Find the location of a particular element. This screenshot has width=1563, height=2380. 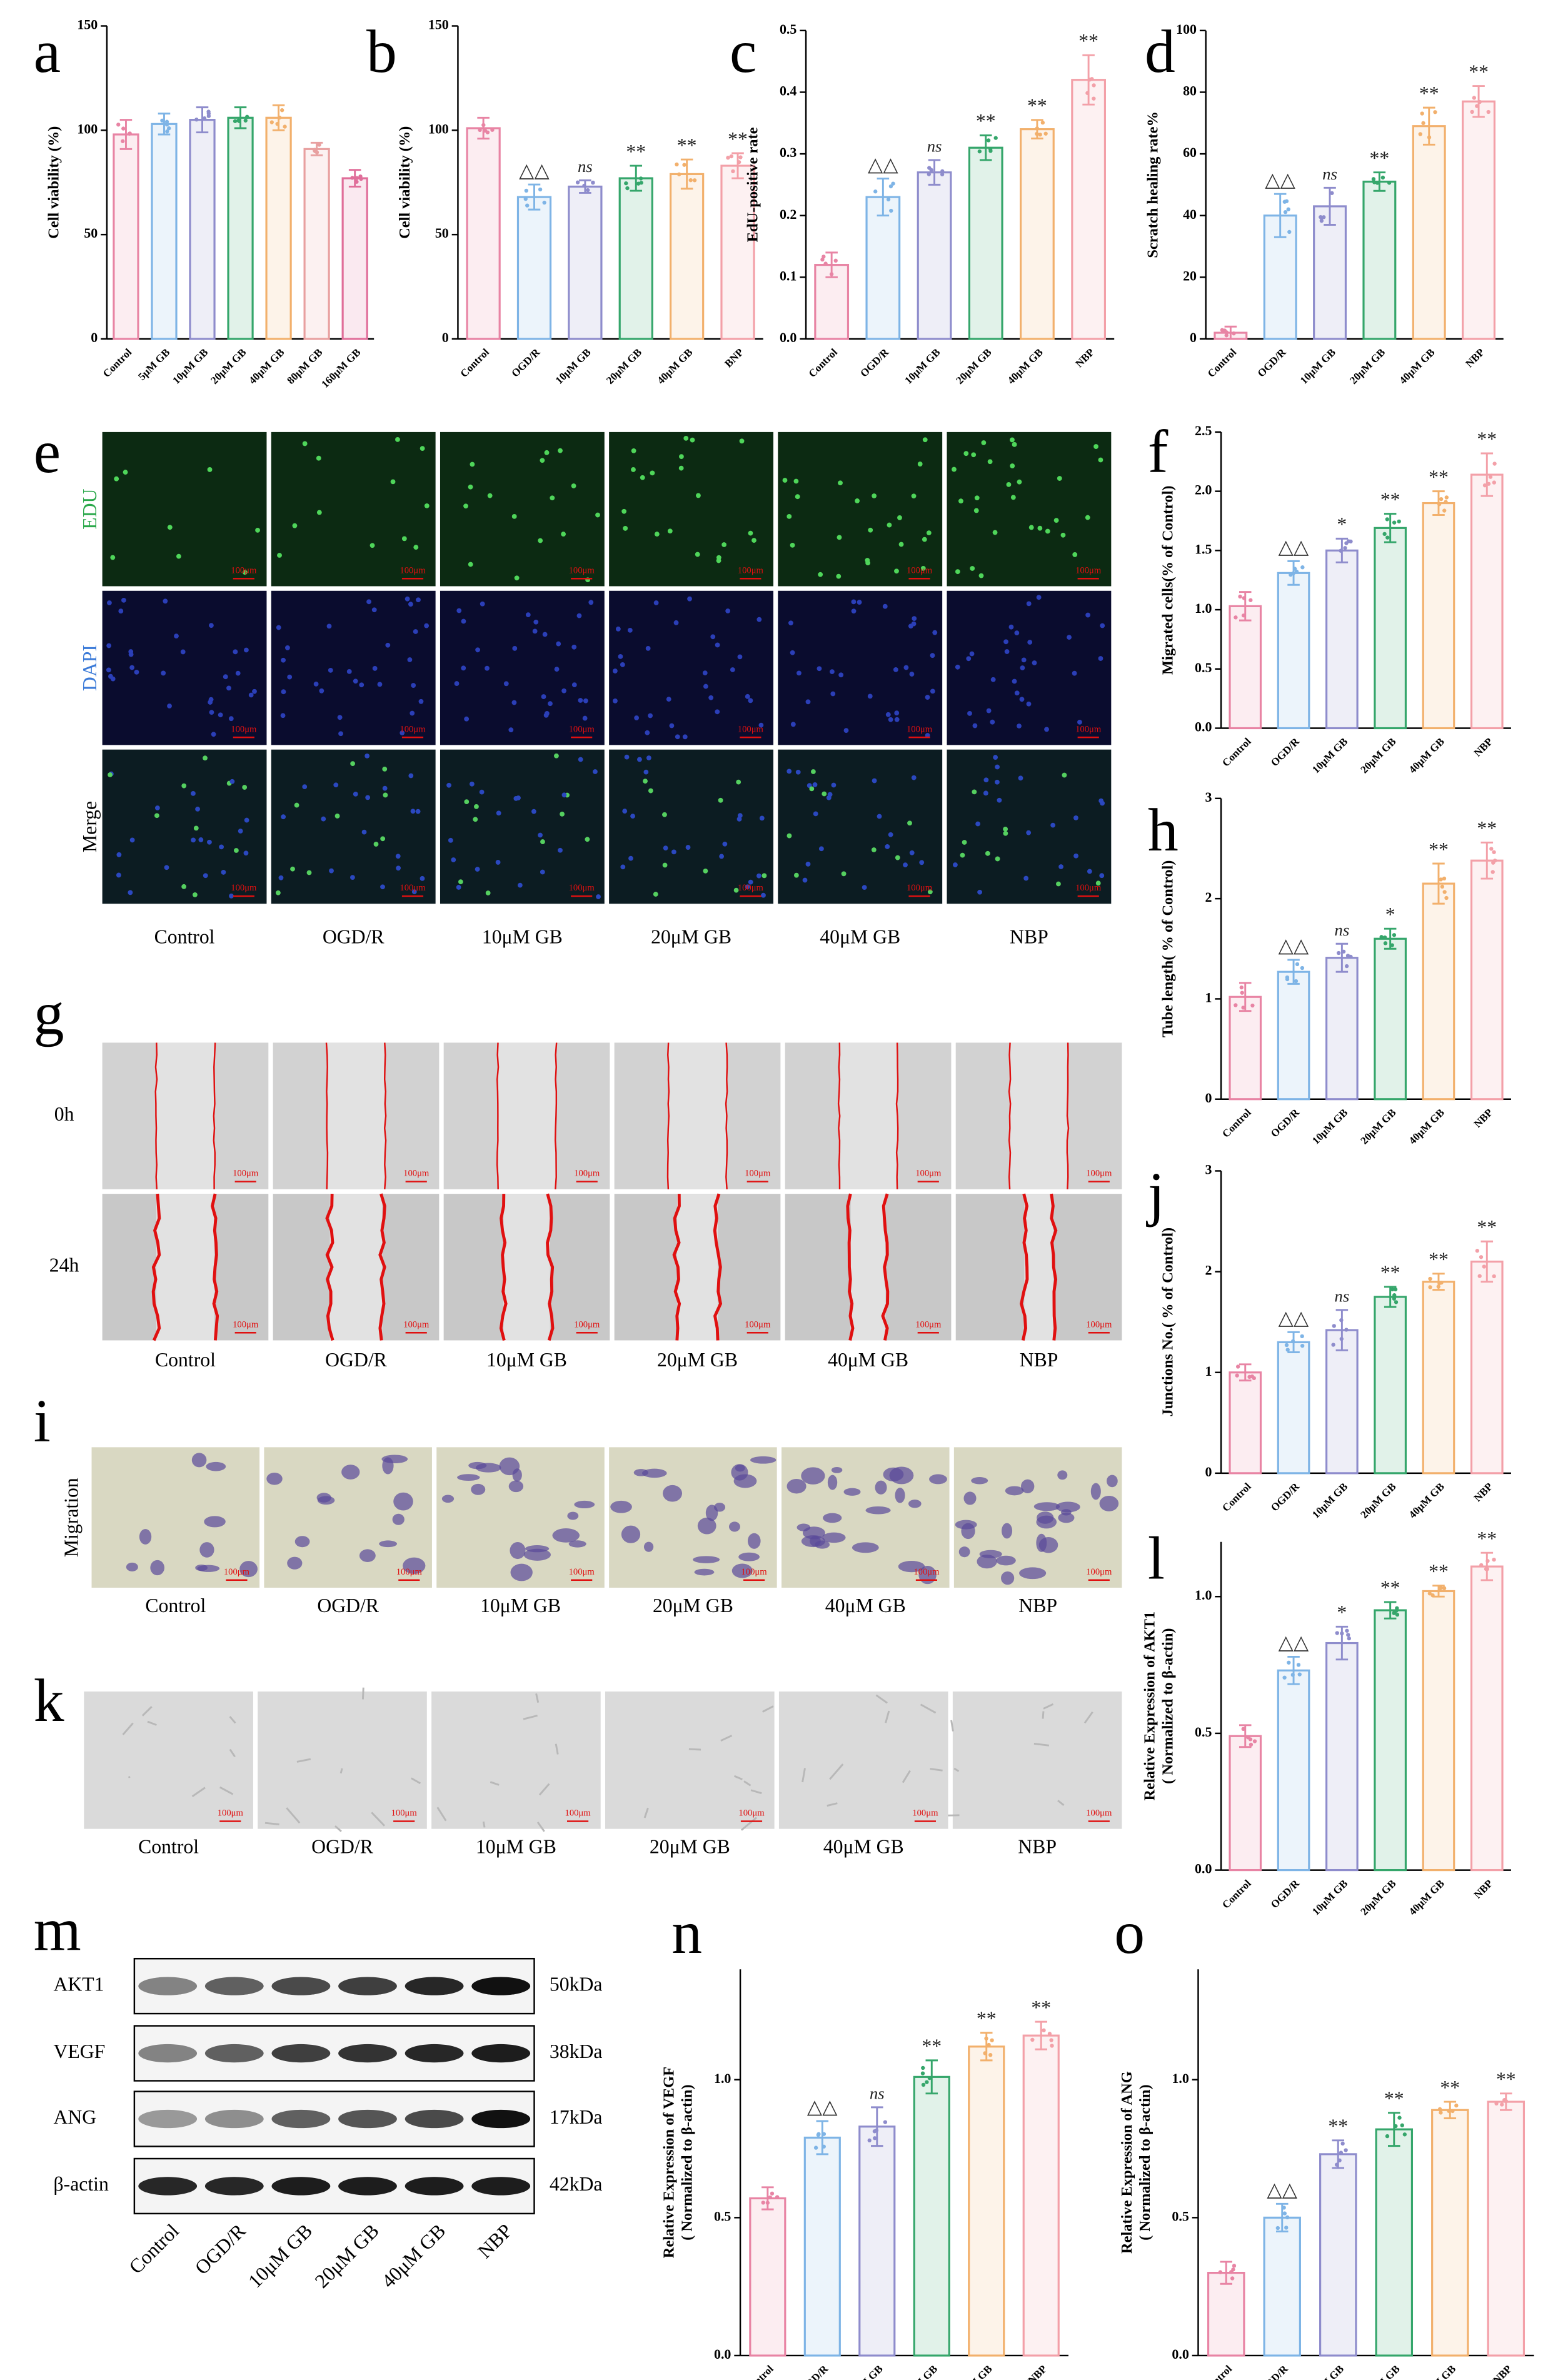

wound is located at coordinates (868, 1115).